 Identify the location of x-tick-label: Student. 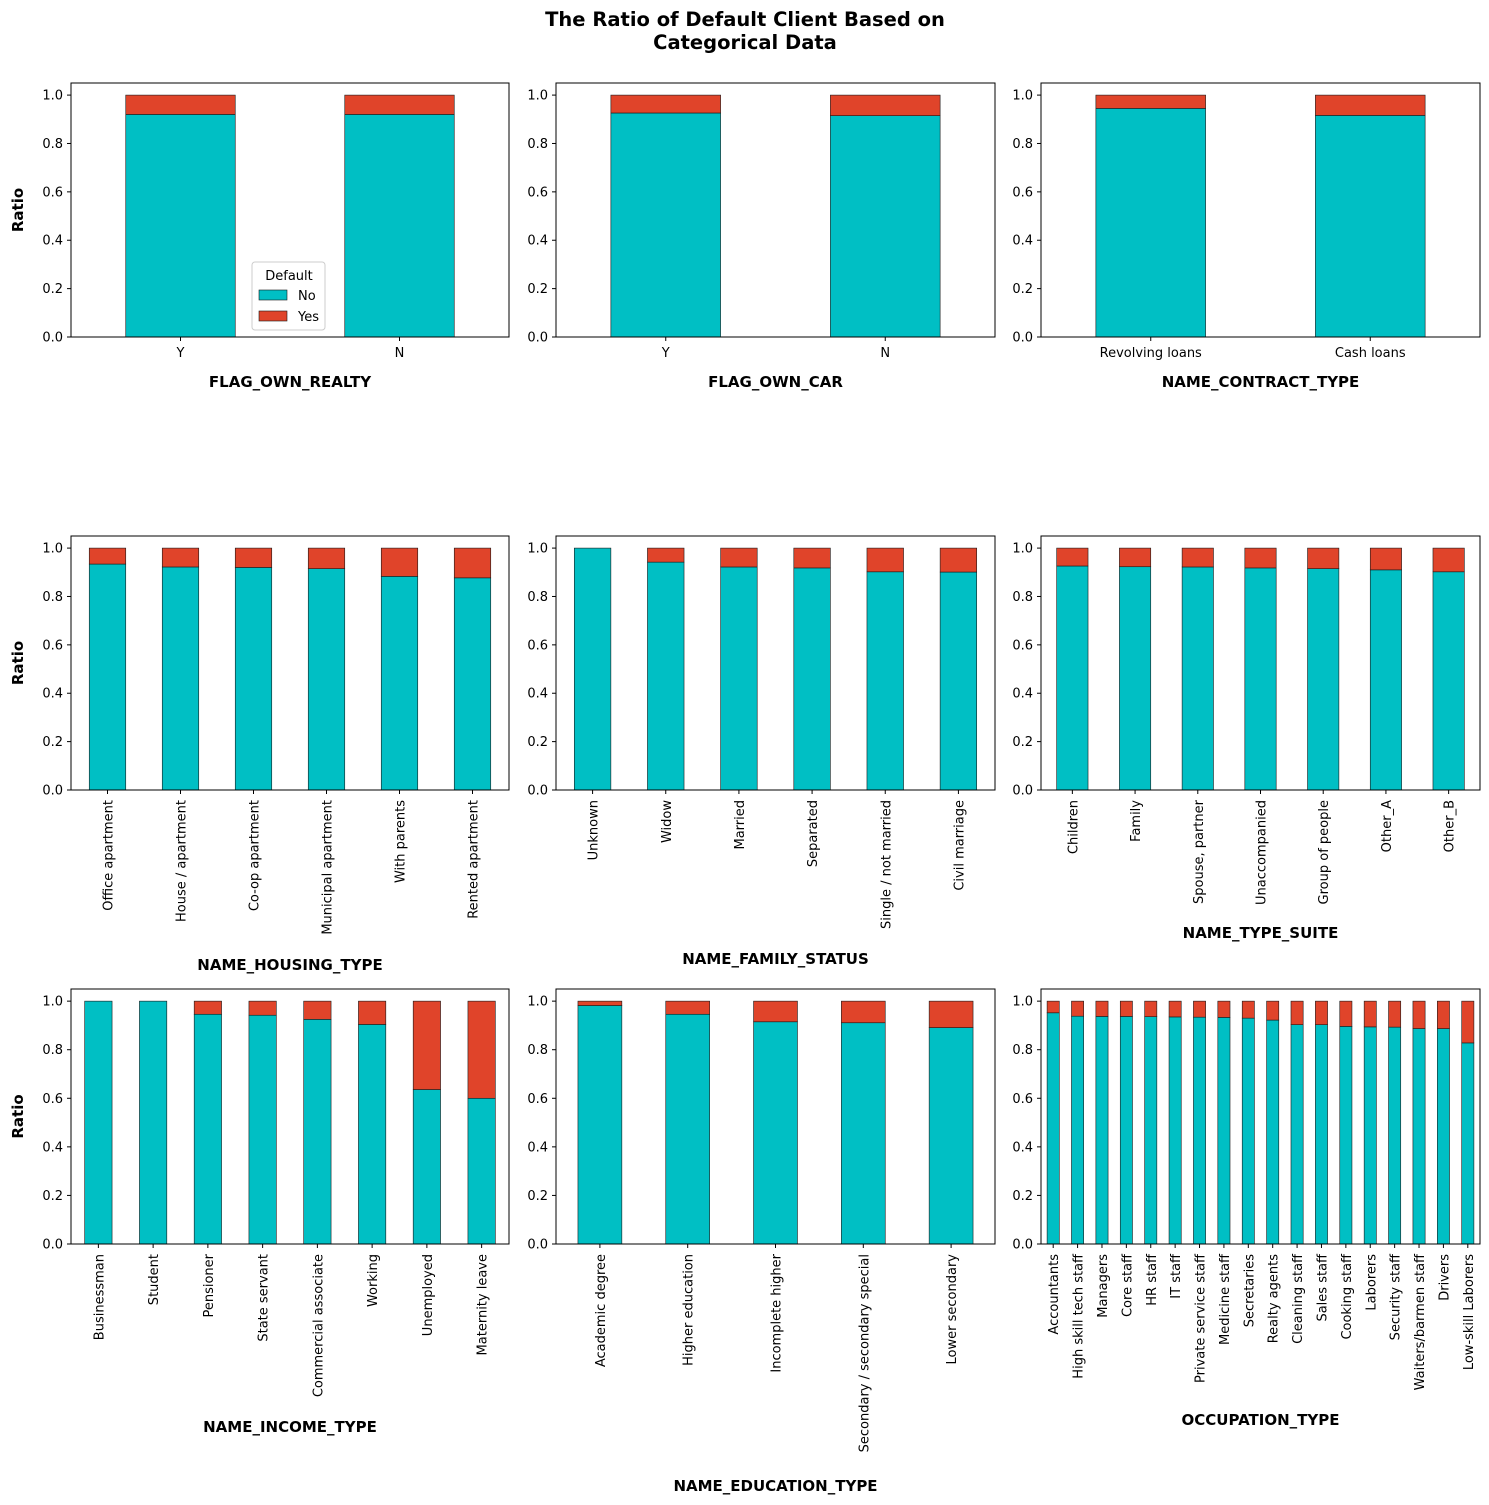
(154, 1279).